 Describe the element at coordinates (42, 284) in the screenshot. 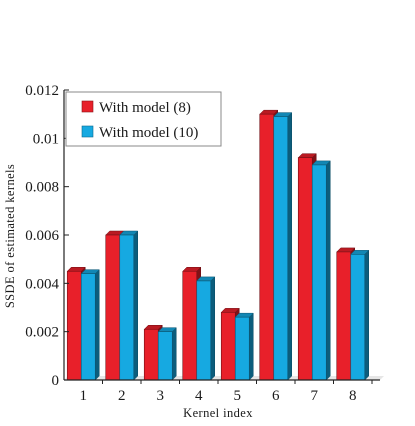

I see `y-tick-label: 0.004` at that location.